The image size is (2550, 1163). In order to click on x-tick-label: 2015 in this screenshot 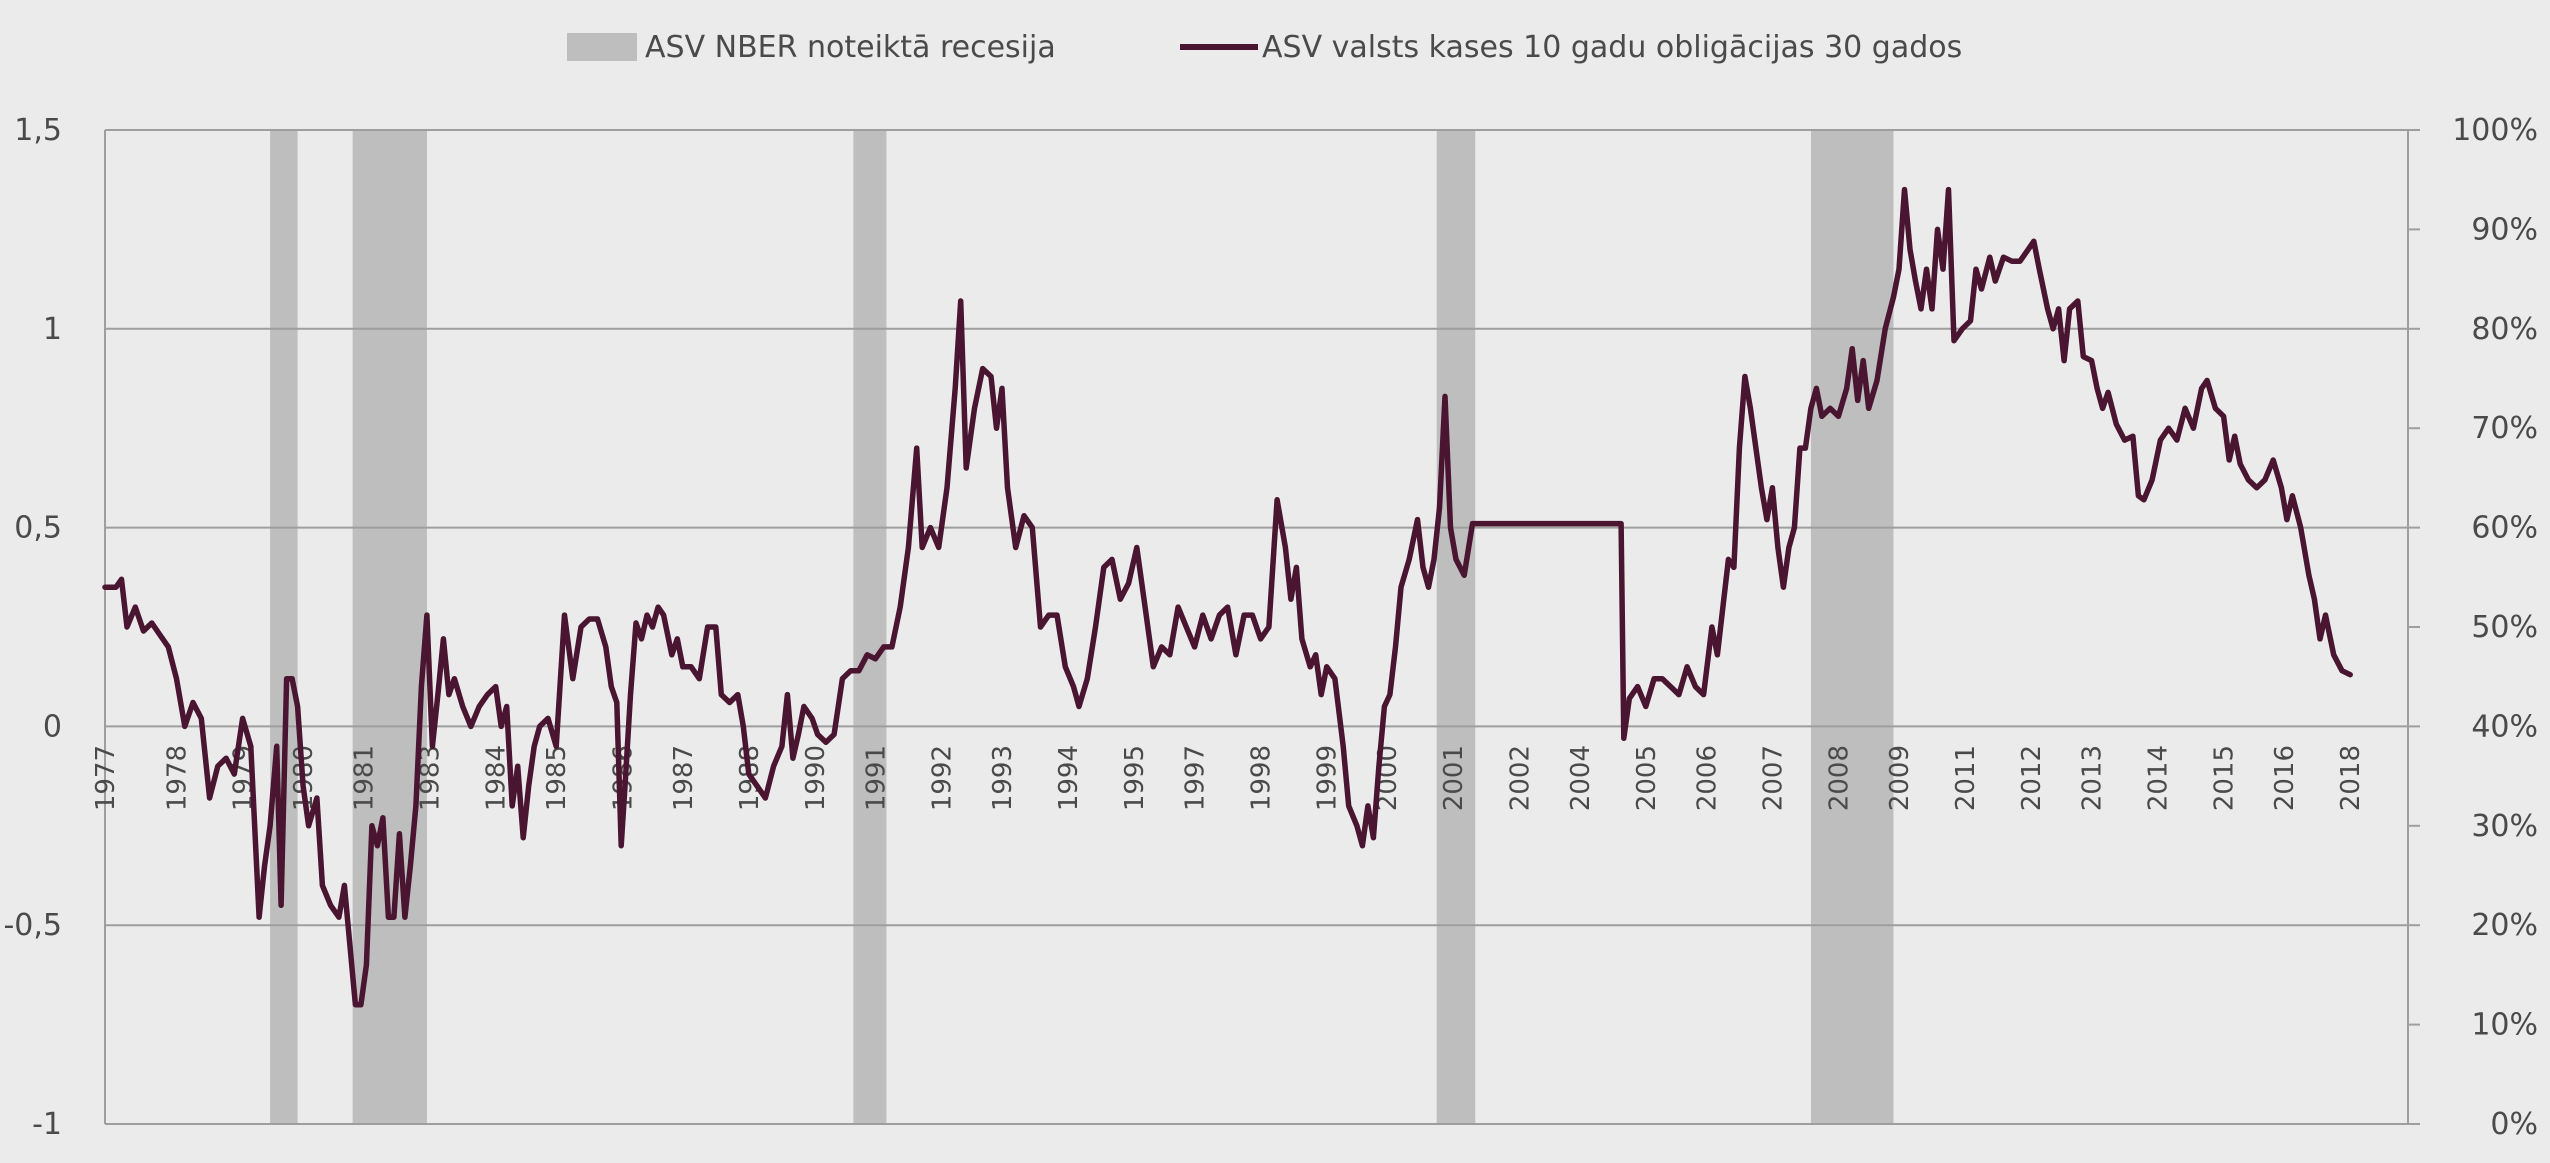, I will do `click(2225, 778)`.